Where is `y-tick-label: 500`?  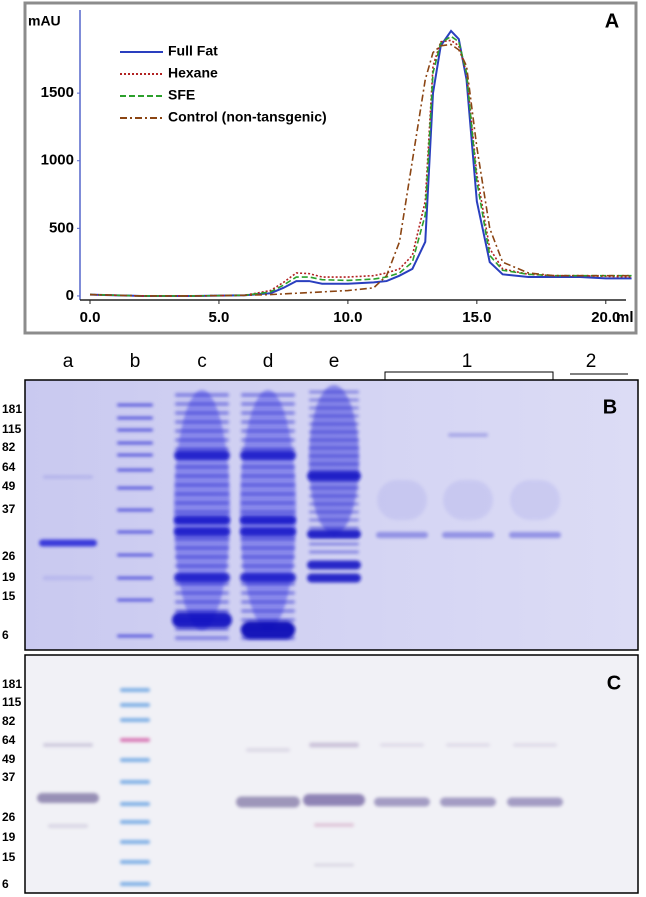
y-tick-label: 500 is located at coordinates (61, 227).